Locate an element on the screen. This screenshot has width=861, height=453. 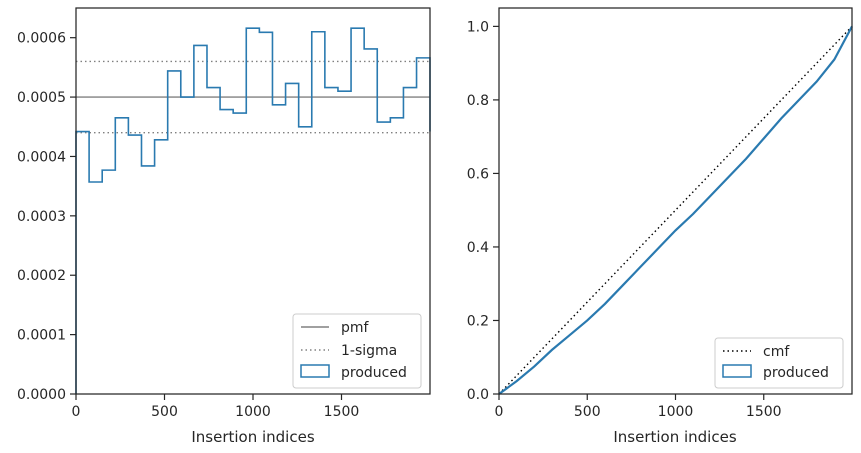
cumulative-xtick-label: 1500 is located at coordinates (764, 412).